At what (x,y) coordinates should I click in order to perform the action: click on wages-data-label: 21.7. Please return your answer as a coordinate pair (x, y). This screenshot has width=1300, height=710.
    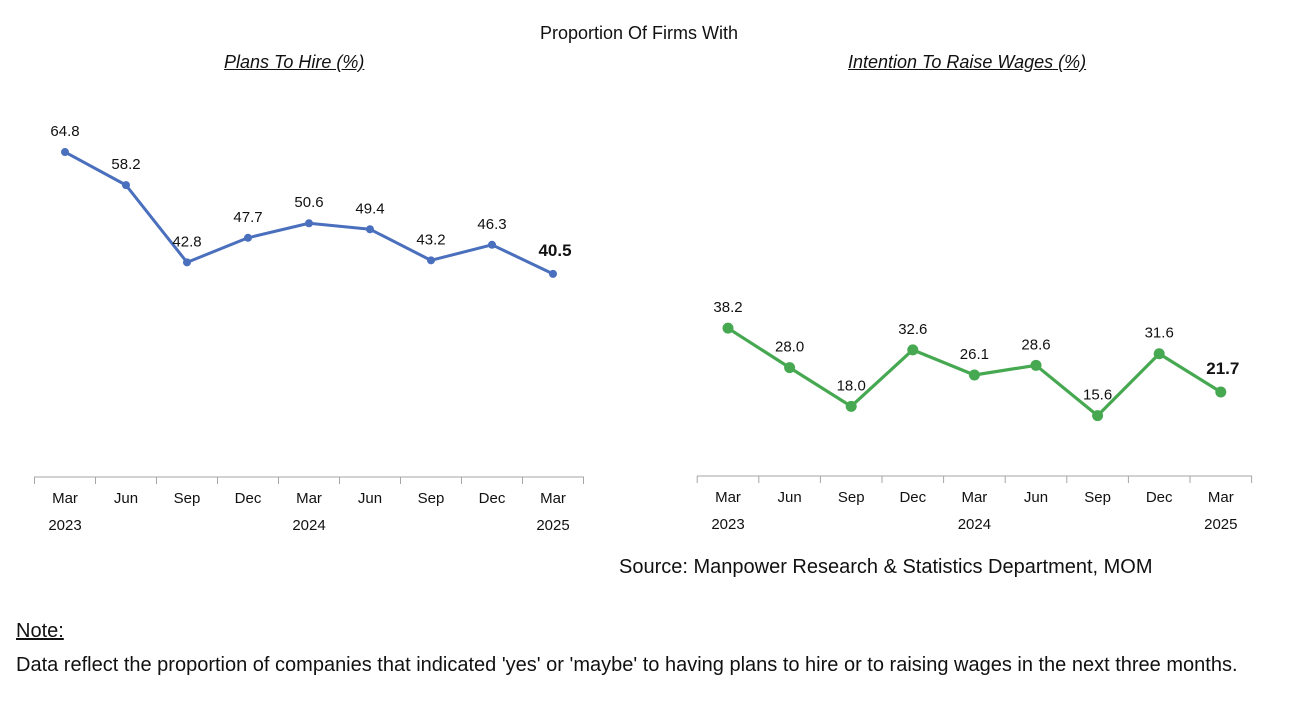
    Looking at the image, I should click on (1222, 368).